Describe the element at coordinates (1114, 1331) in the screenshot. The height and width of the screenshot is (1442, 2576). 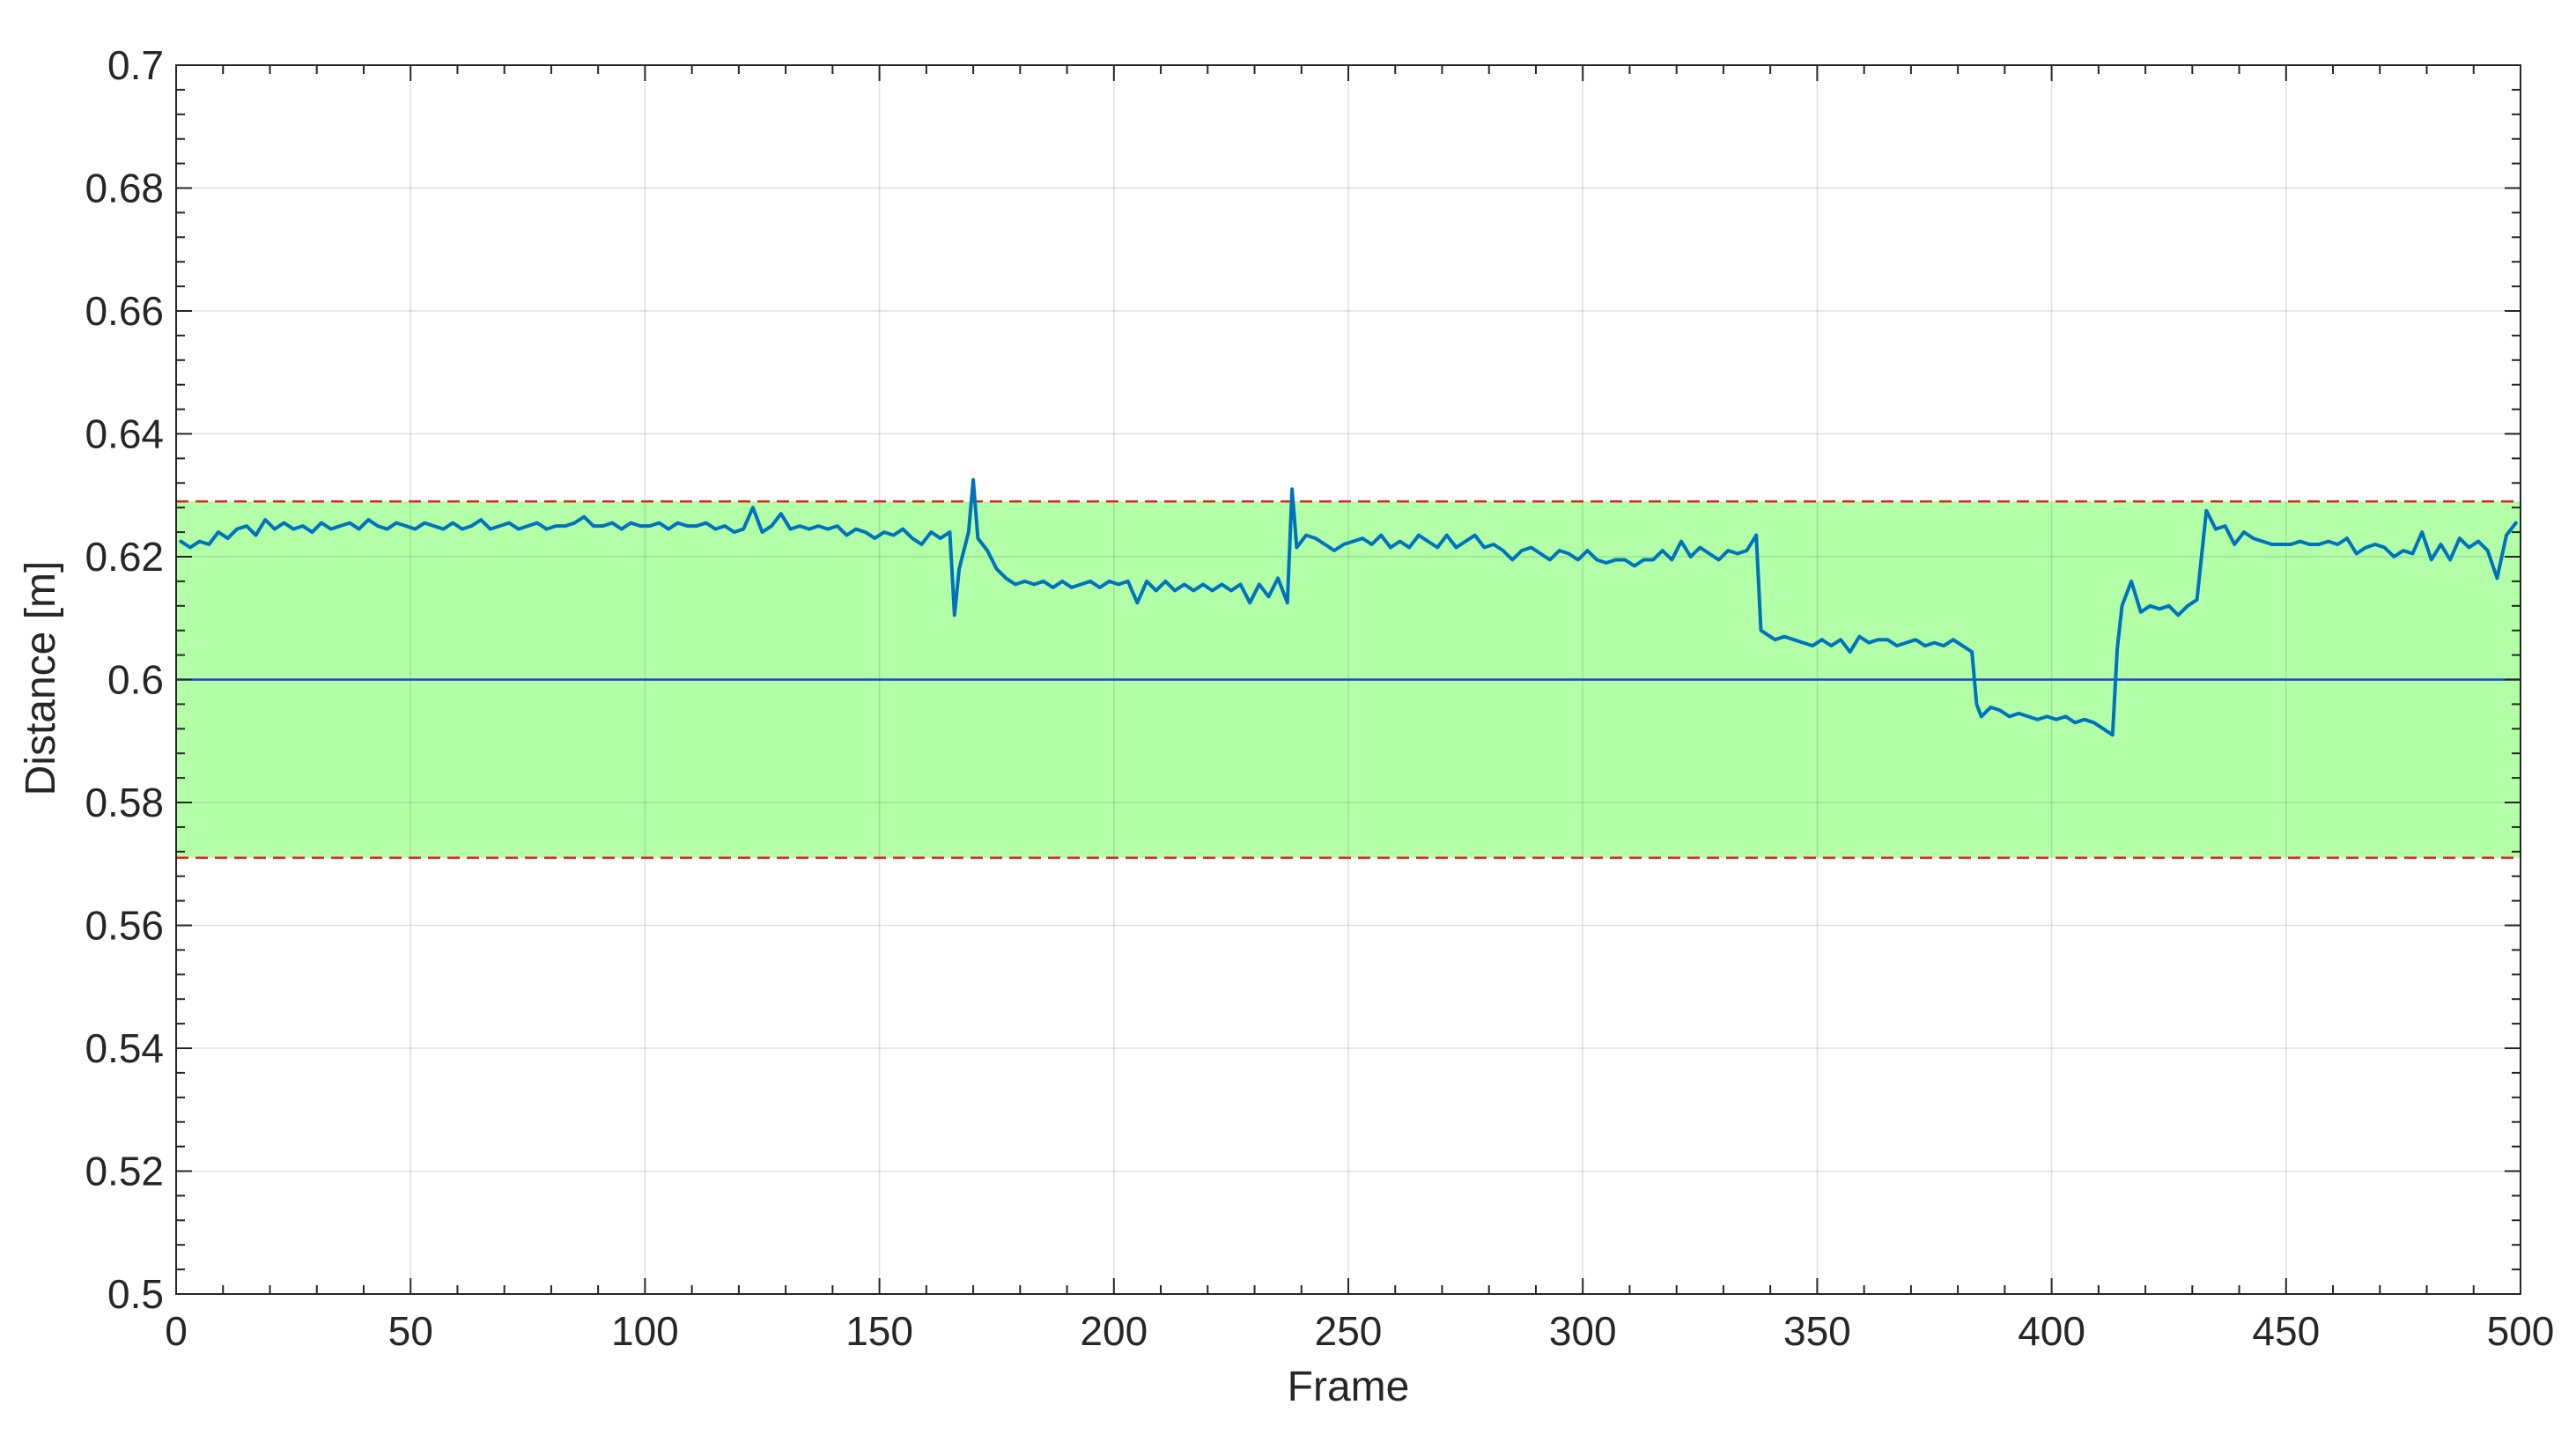
I see `x-tick-label: 200` at that location.